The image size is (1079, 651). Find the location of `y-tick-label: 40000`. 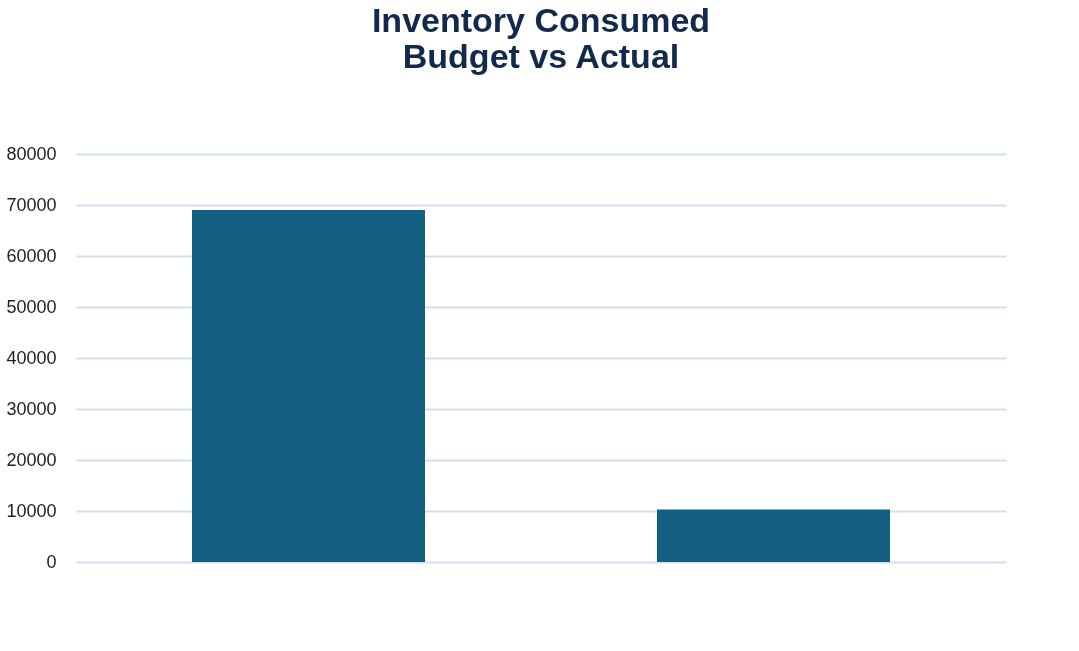

y-tick-label: 40000 is located at coordinates (31, 357).